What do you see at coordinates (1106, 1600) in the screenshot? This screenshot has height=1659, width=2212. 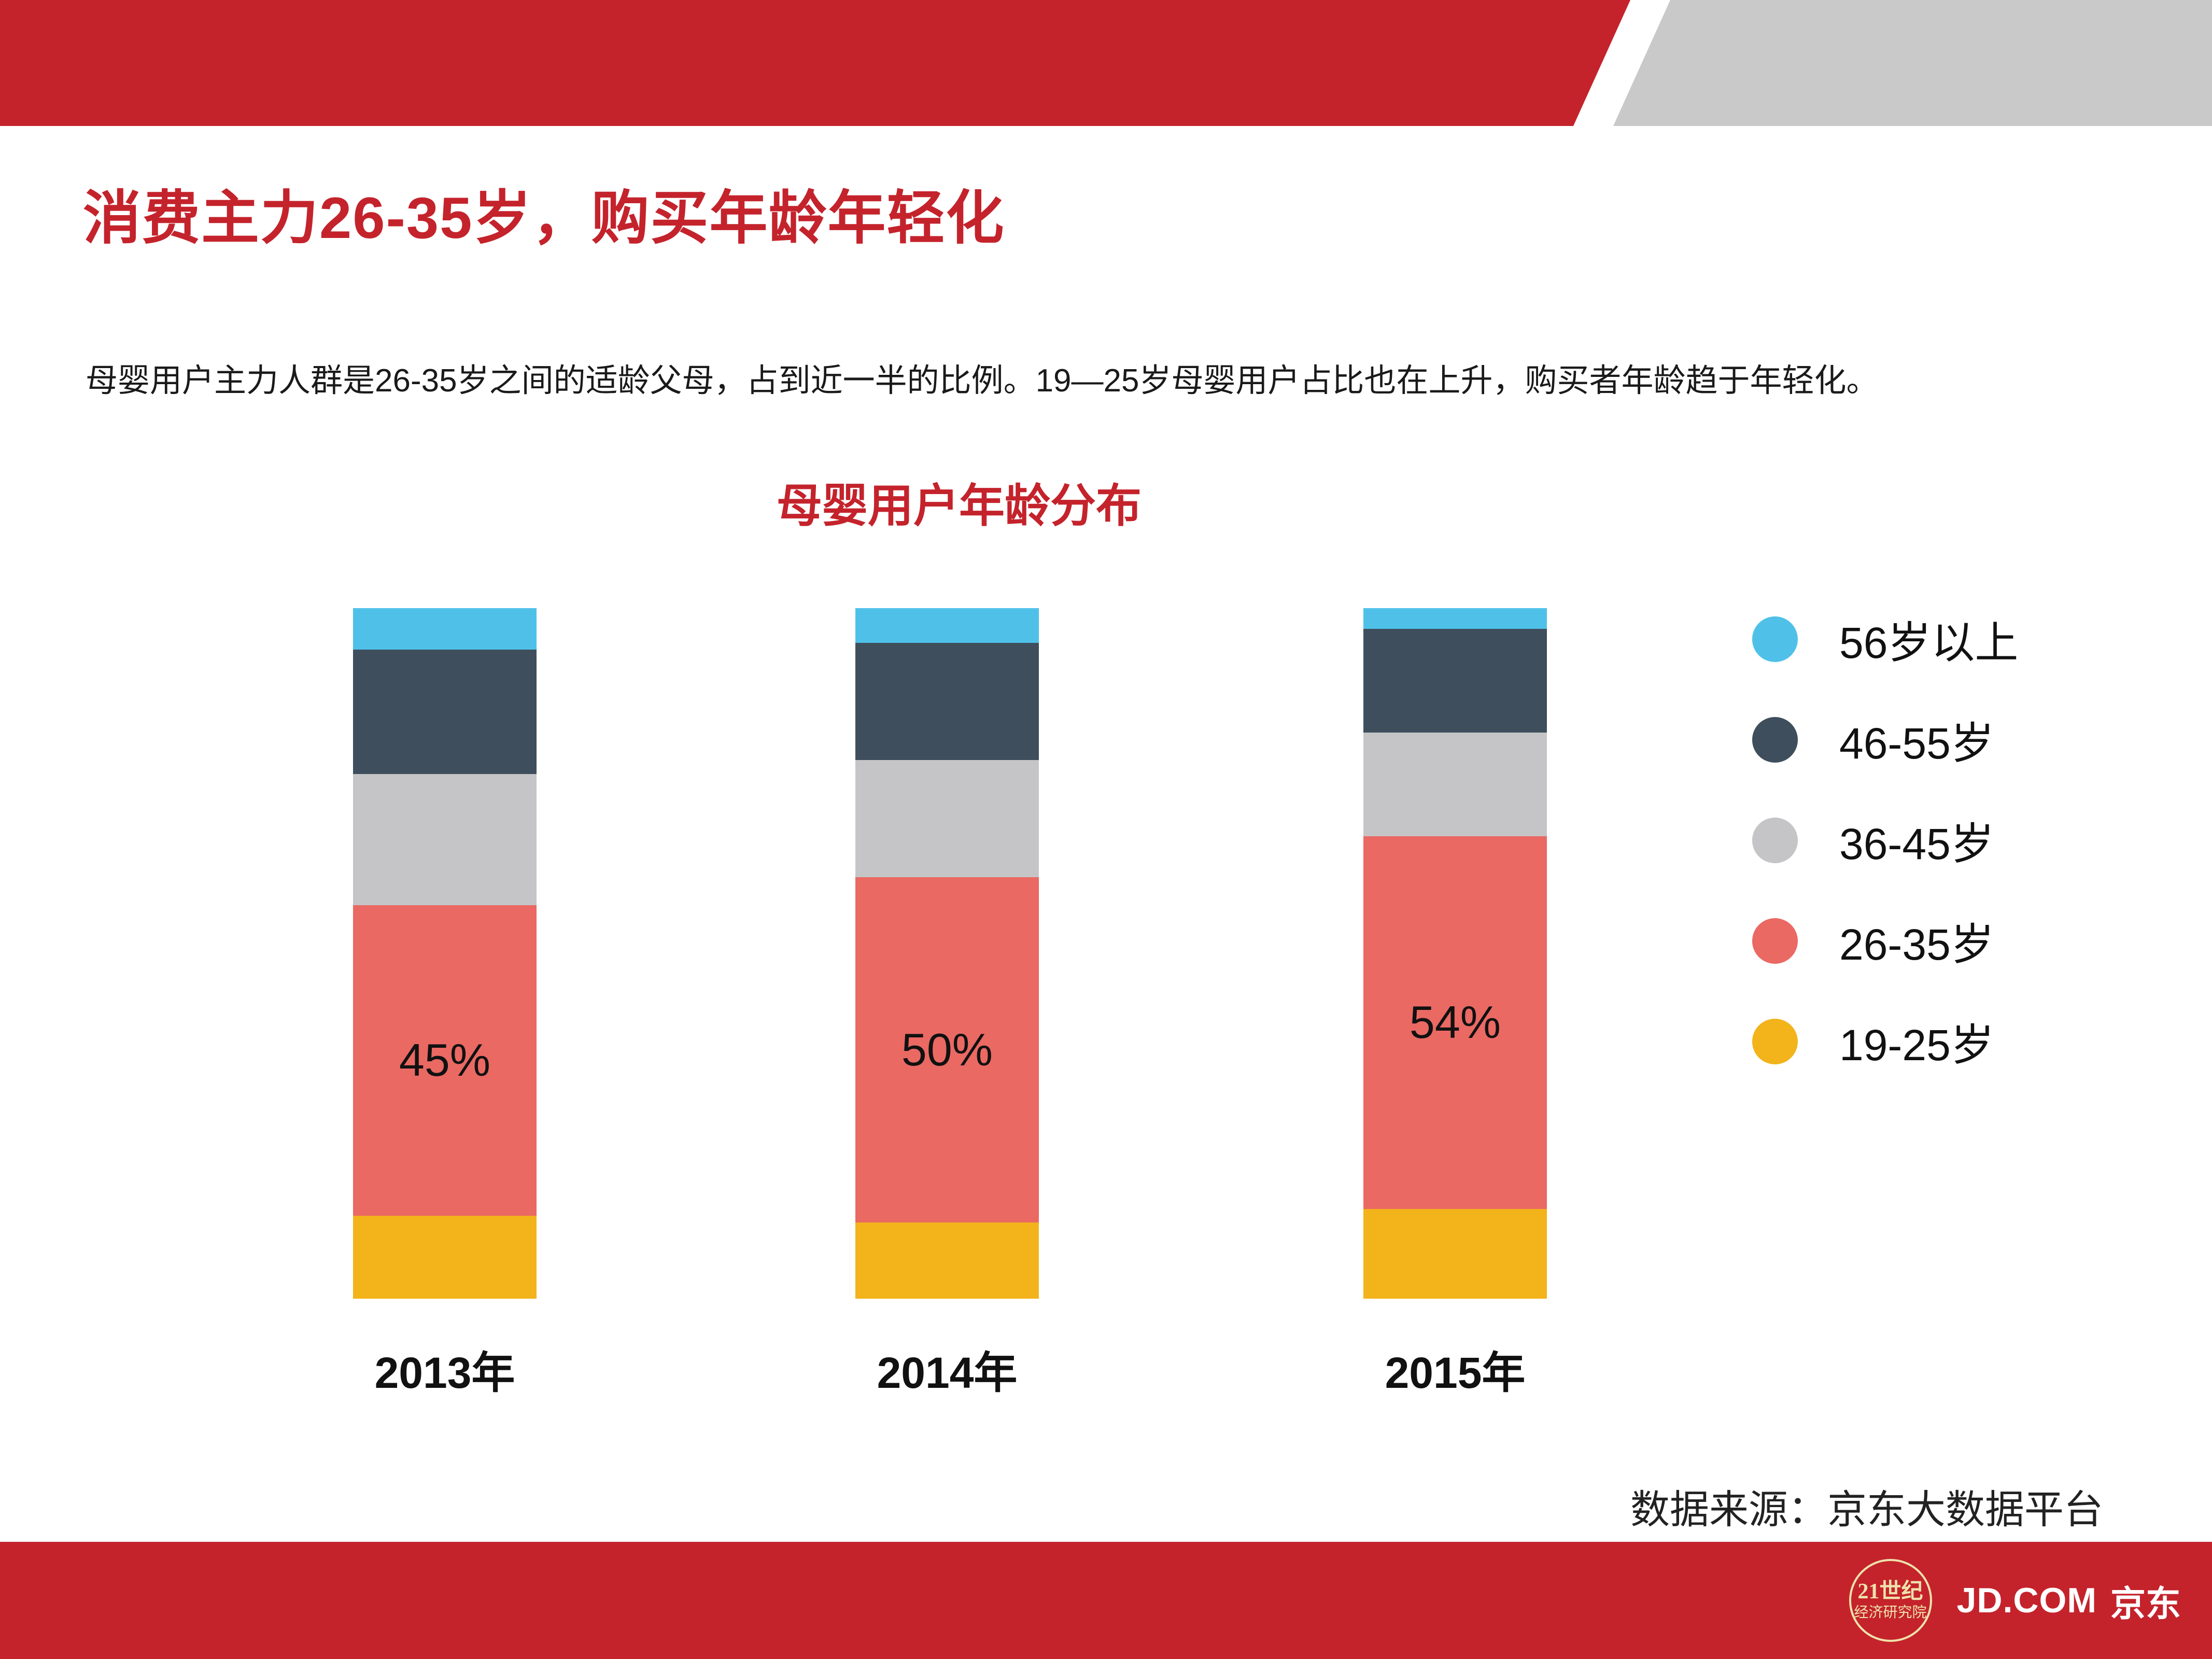 I see `footer-bar: 21世纪 经济研究院 JD.COM 京东` at bounding box center [1106, 1600].